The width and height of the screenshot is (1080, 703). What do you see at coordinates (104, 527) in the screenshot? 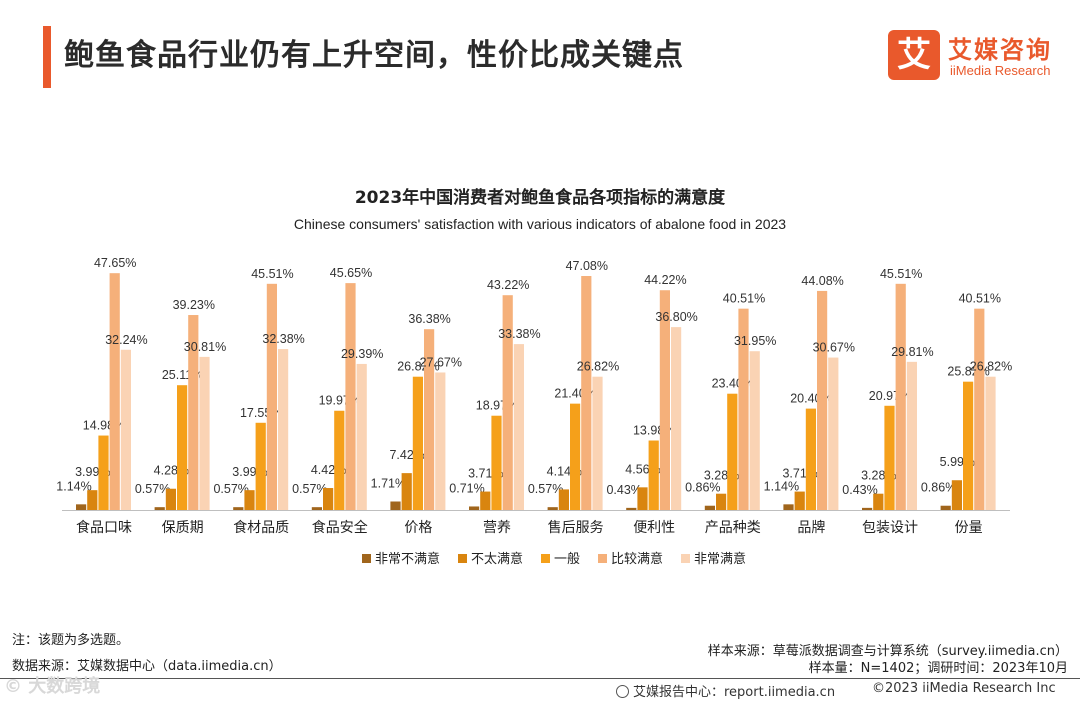
I see `category-label-1: 食品口味` at bounding box center [104, 527].